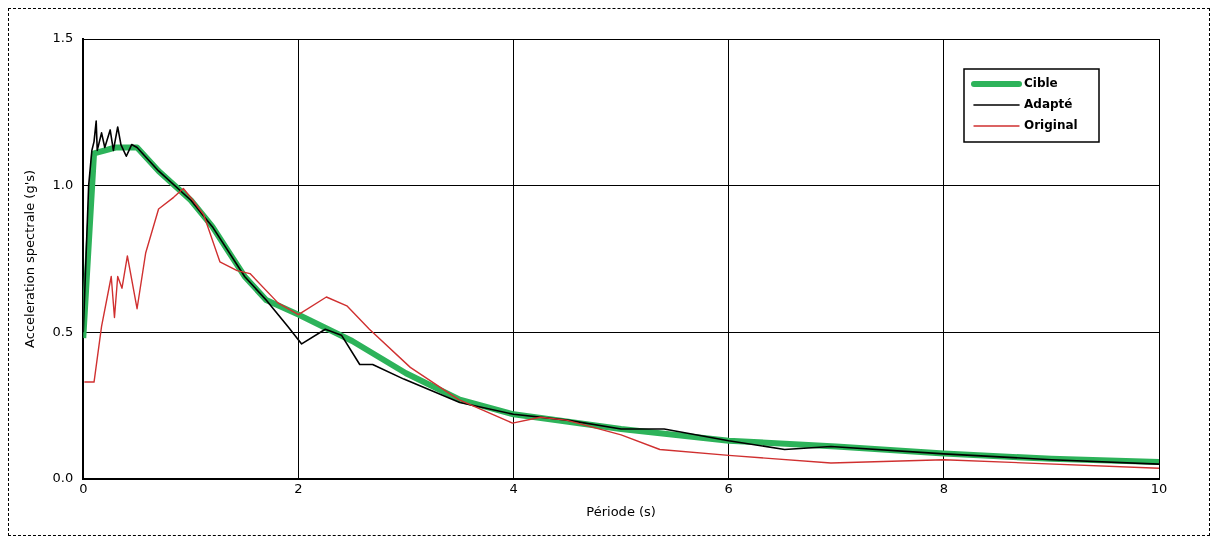  I want to click on y-tick-label: 0.5, so click(63, 331).